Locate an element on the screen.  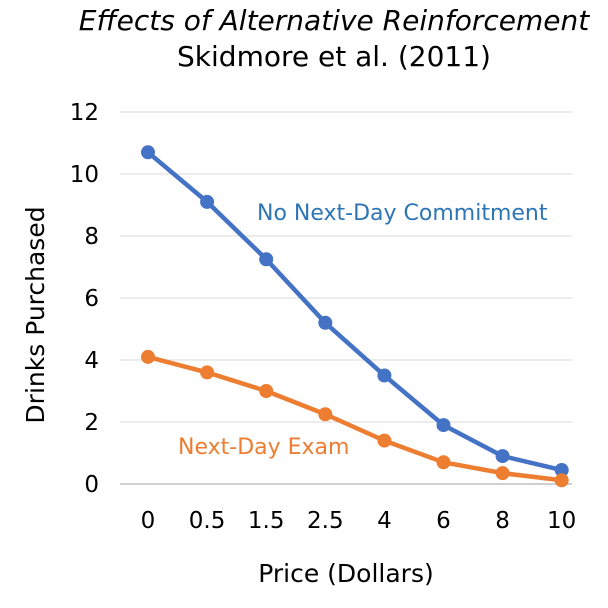
y-tick-label: 10 is located at coordinates (84, 175).